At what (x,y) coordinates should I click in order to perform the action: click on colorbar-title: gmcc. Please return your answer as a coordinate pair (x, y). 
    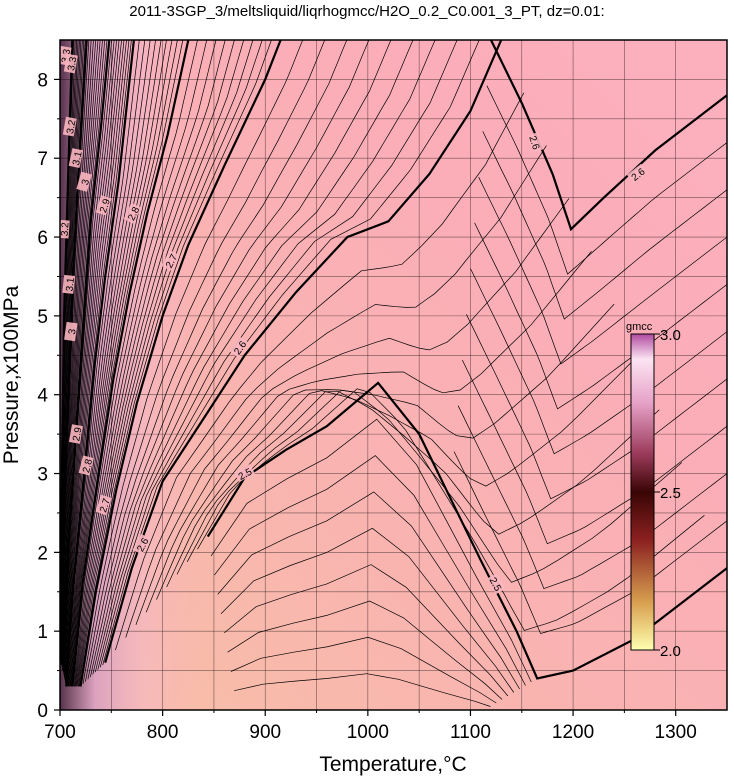
    Looking at the image, I should click on (639, 327).